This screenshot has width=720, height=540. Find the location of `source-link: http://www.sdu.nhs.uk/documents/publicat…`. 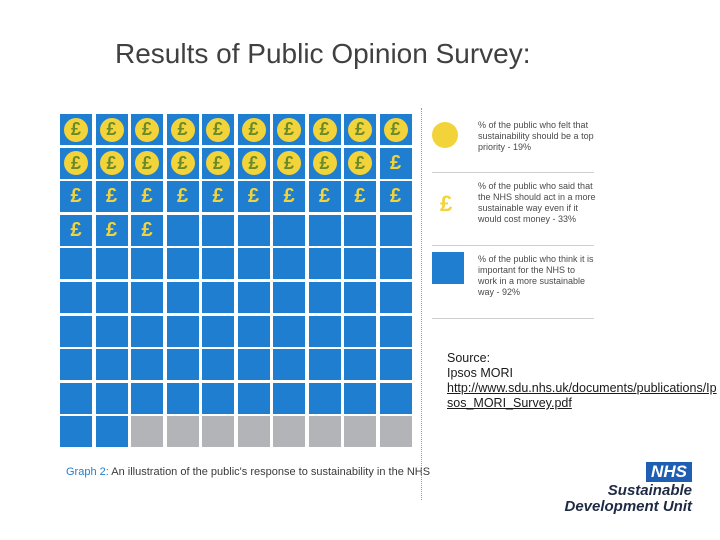

source-link: http://www.sdu.nhs.uk/documents/publicat… is located at coordinates (582, 395).